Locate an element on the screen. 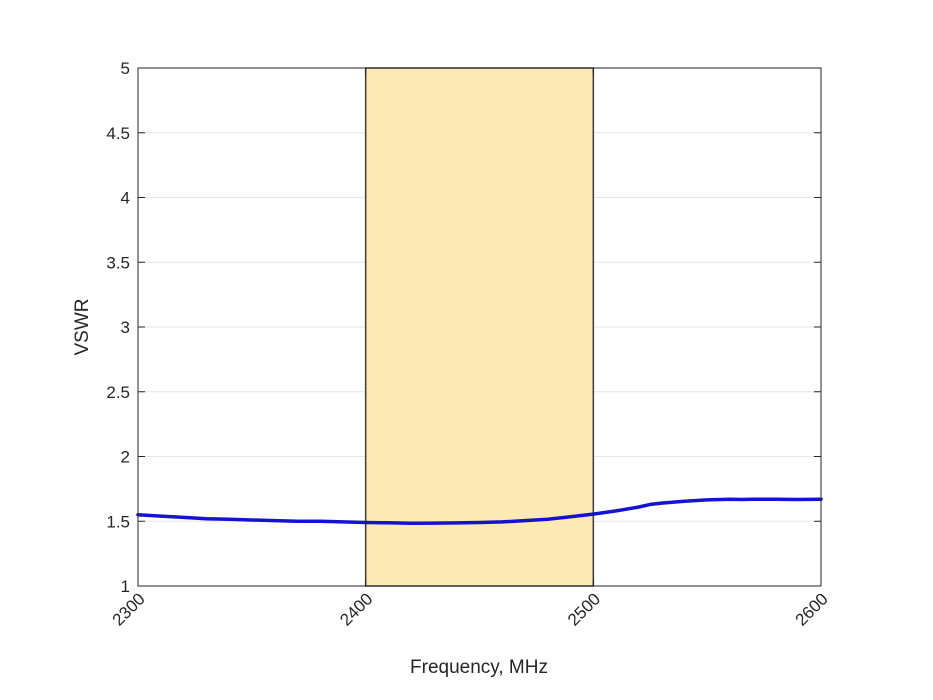  y-tick-label-7: 4.5 is located at coordinates (118, 133).